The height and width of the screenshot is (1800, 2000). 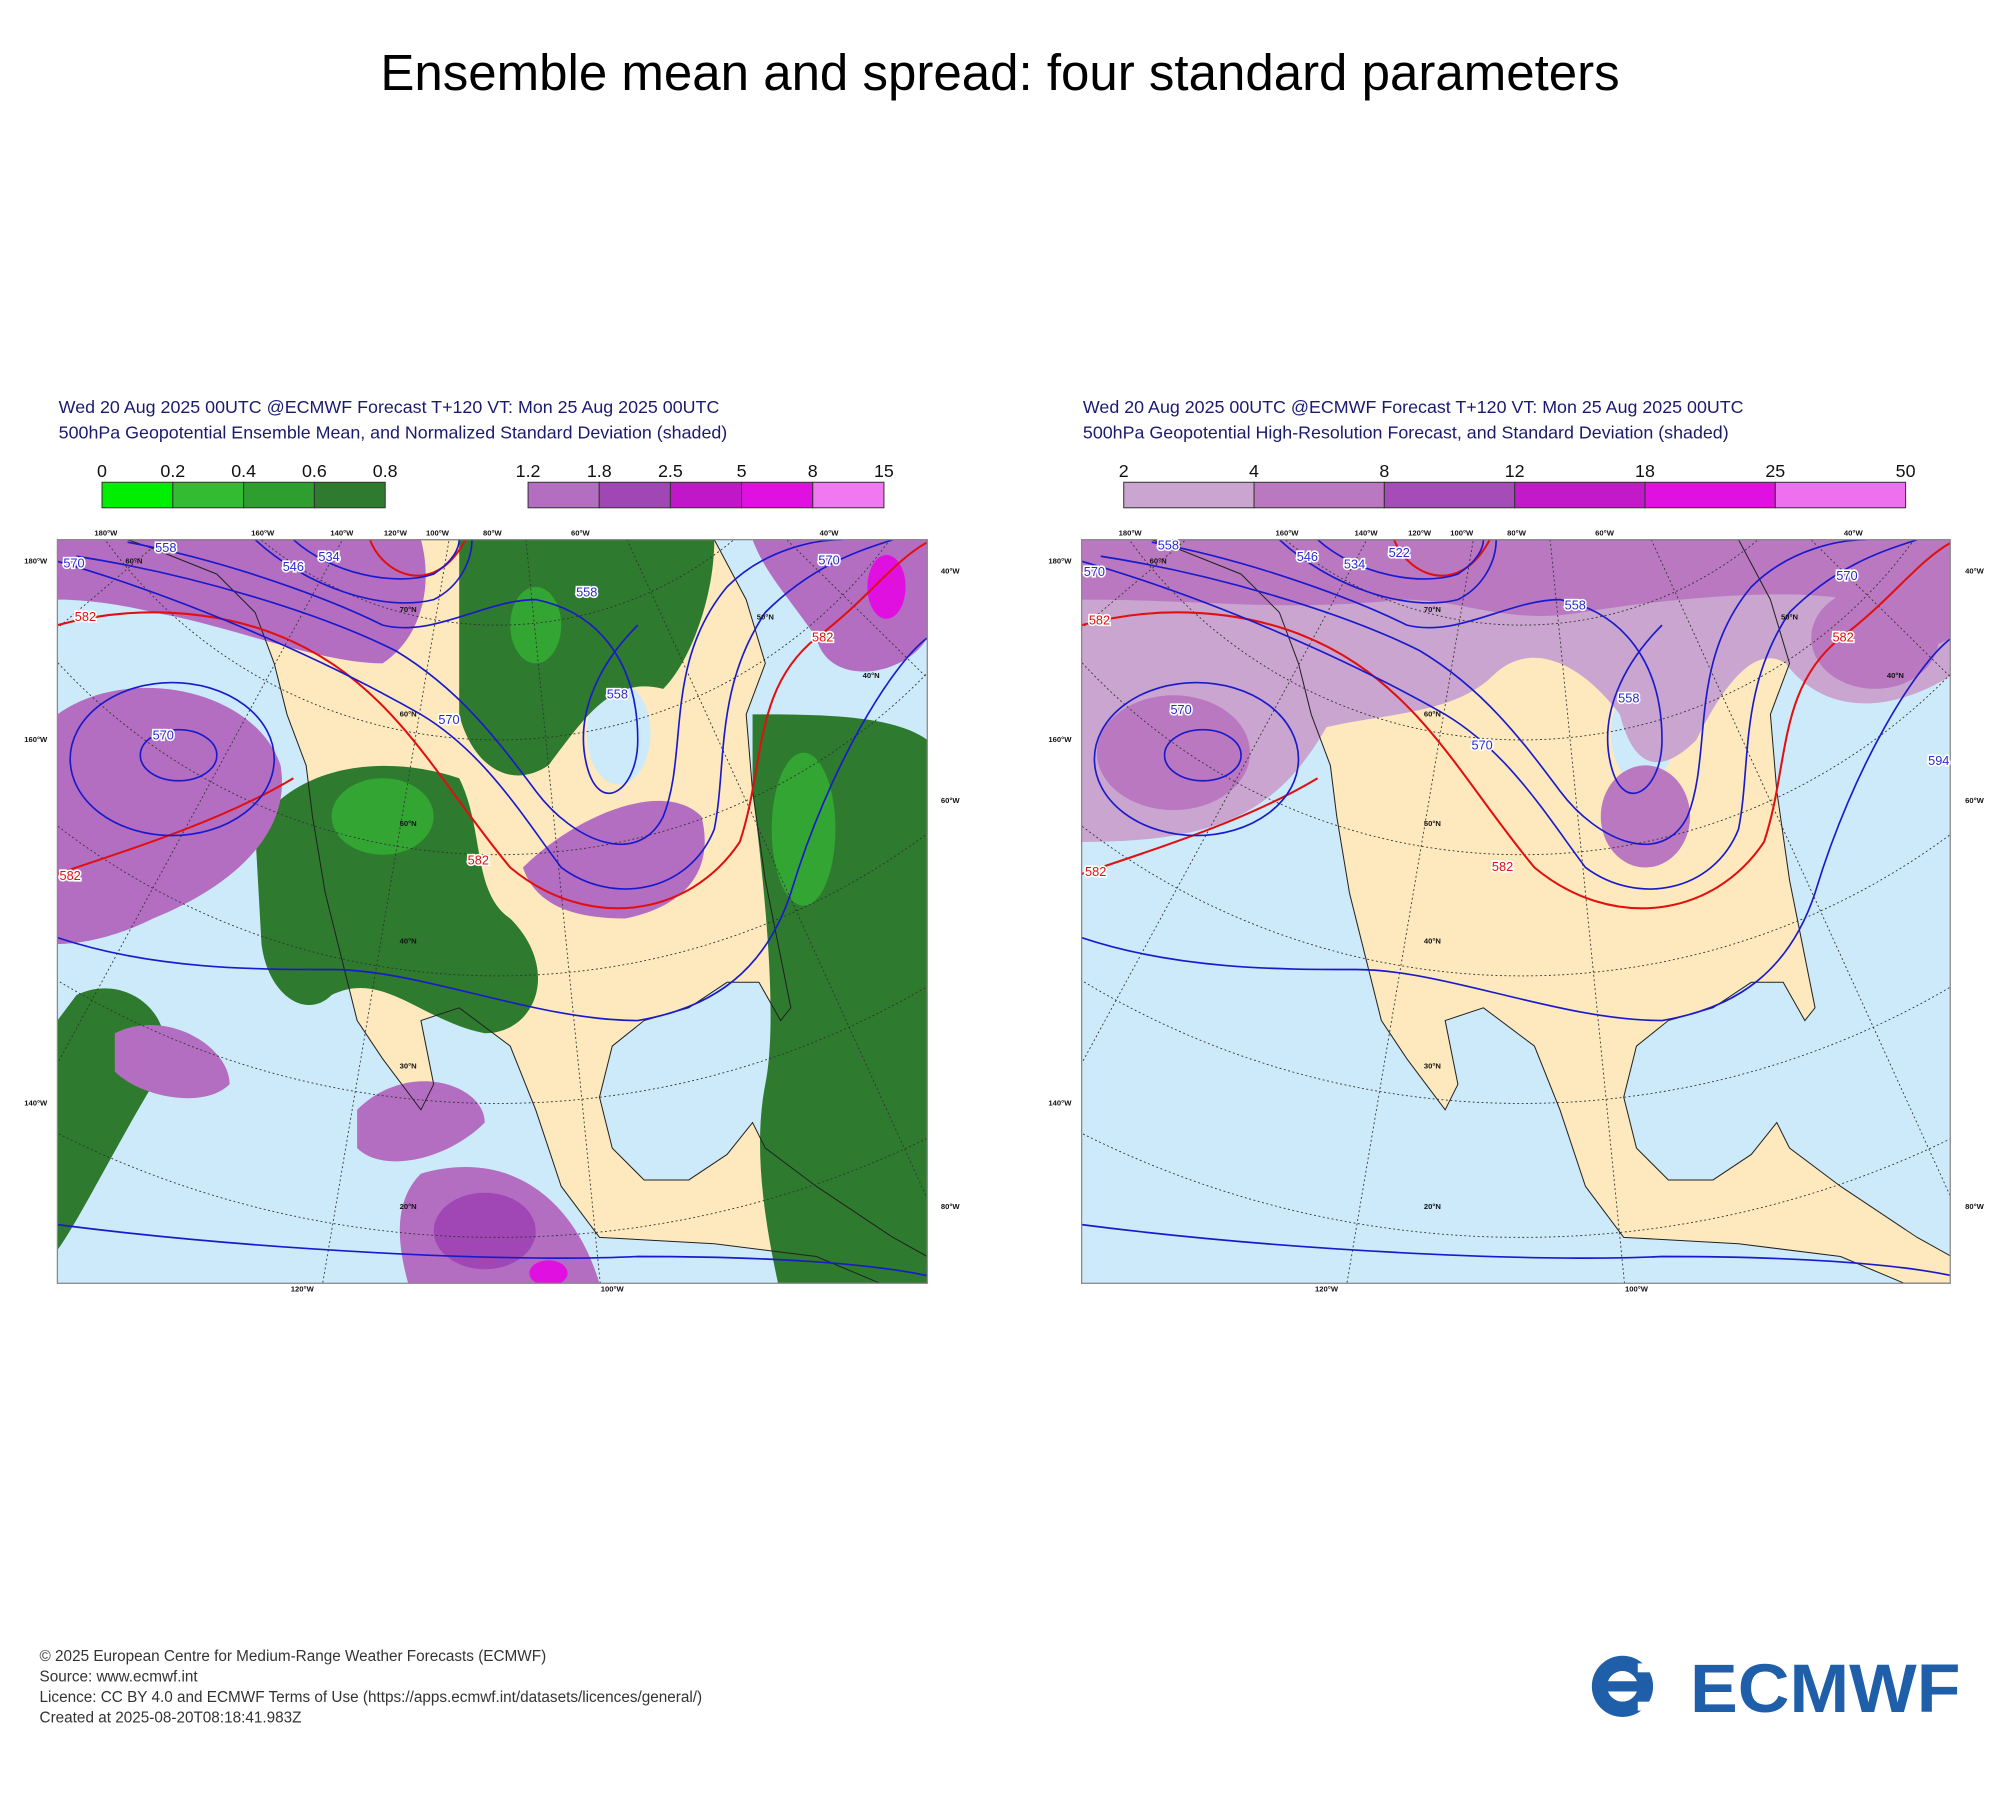 I want to click on colorbar-tick-label: 0, so click(x=102, y=471).